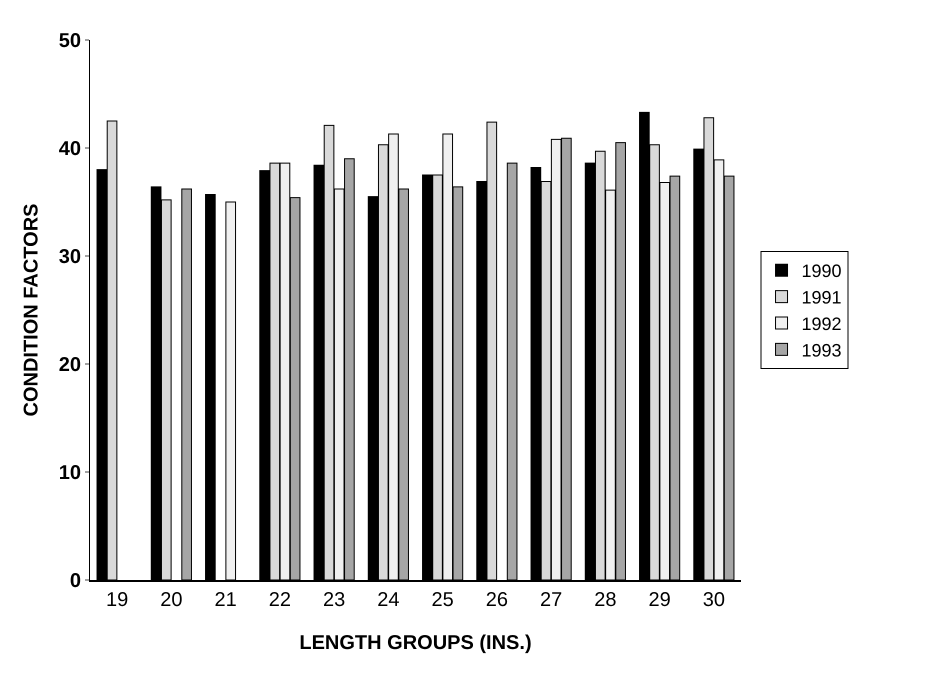 The image size is (941, 690). Describe the element at coordinates (75, 581) in the screenshot. I see `y-tick-label: 0` at that location.